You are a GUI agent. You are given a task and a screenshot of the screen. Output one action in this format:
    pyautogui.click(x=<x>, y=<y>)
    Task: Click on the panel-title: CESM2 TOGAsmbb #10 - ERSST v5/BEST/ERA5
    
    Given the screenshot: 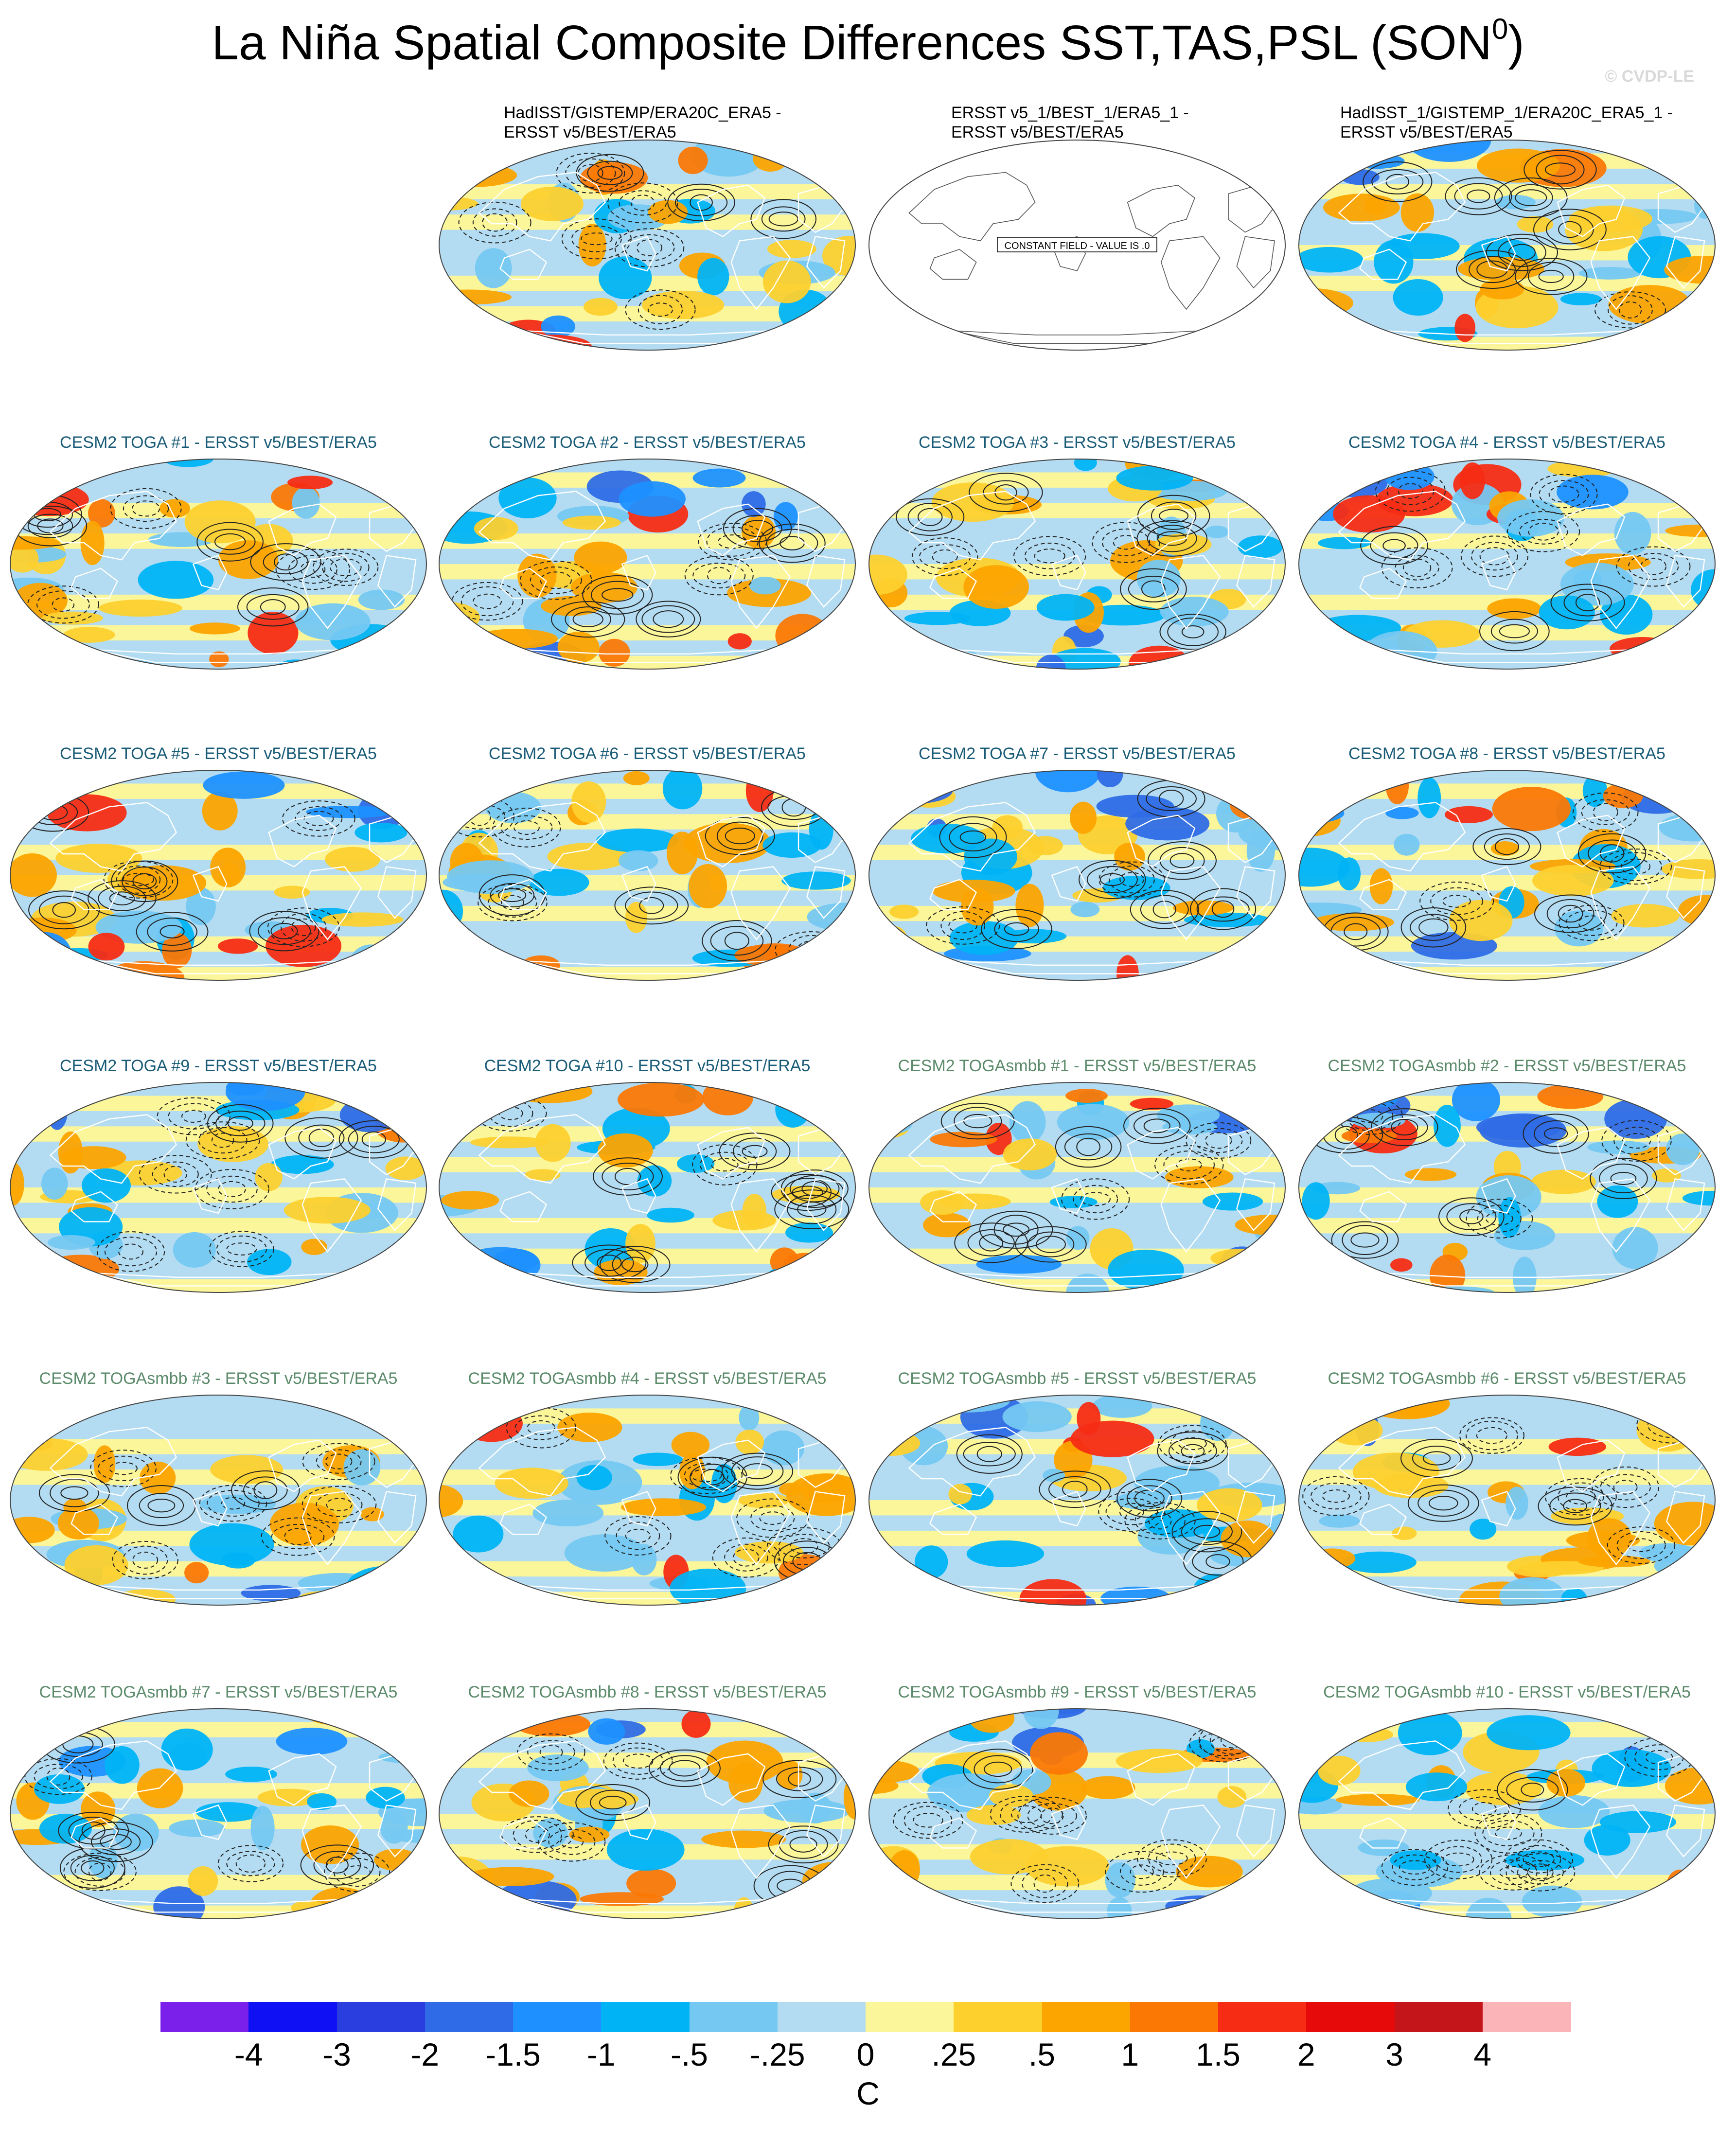 What is the action you would take?
    pyautogui.click(x=1507, y=1692)
    